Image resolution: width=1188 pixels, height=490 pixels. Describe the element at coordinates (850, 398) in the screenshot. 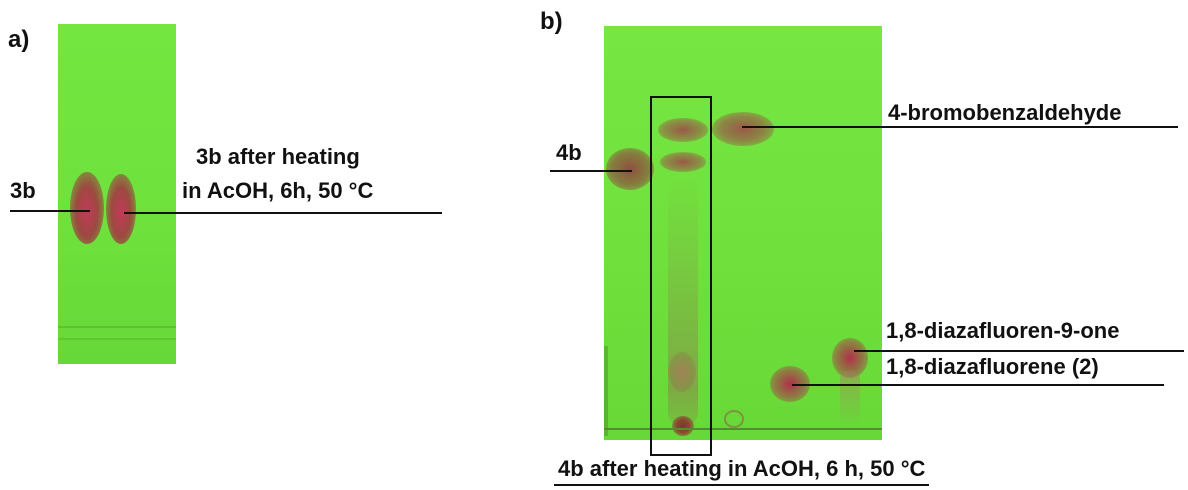

I see `spot-diazafluorenone-tail` at that location.